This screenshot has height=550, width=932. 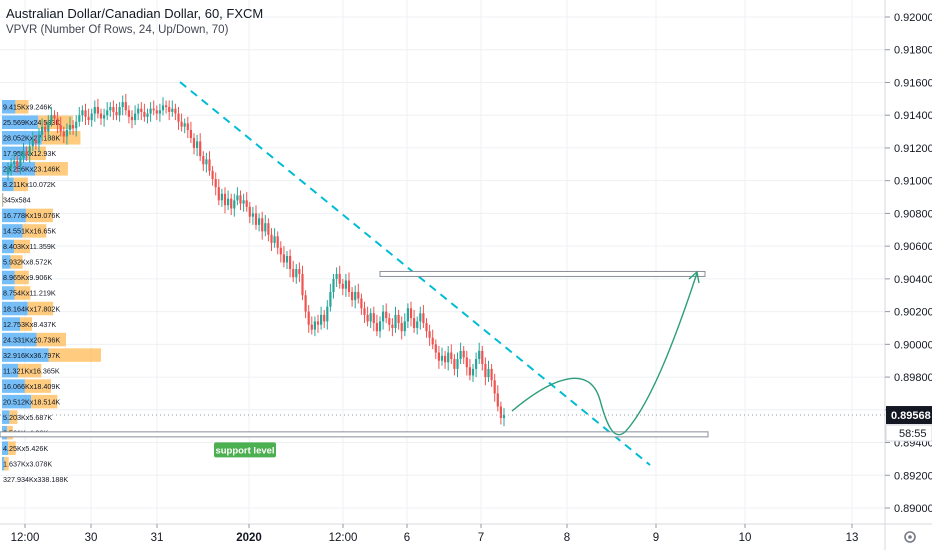 I want to click on vp-row-label: 16.778Kx19.076K, so click(x=31, y=215).